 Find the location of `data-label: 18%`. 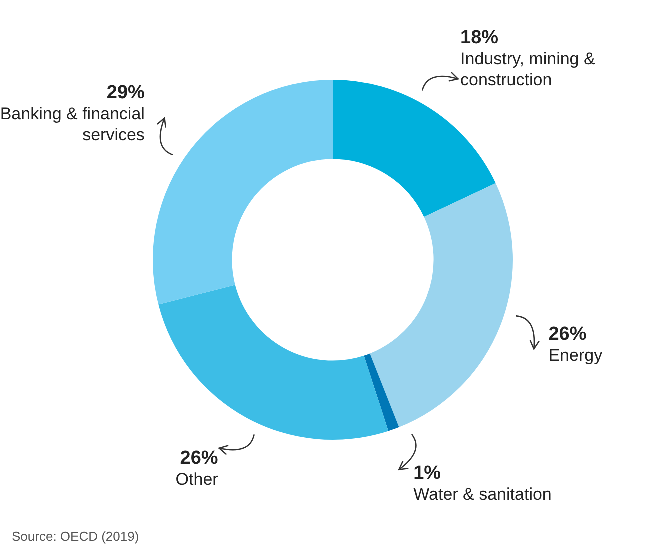

data-label: 18% is located at coordinates (480, 38).